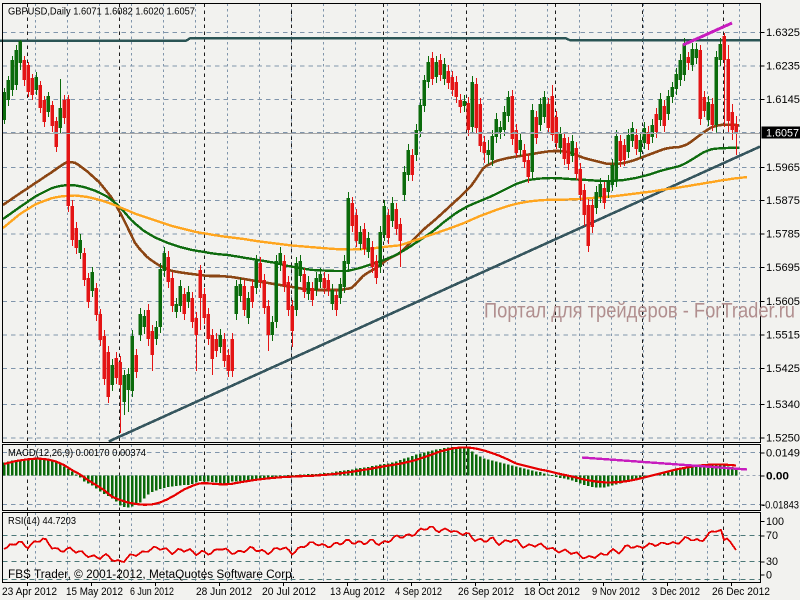  What do you see at coordinates (783, 201) in the screenshot?
I see `svg-text: 1.5875` at bounding box center [783, 201].